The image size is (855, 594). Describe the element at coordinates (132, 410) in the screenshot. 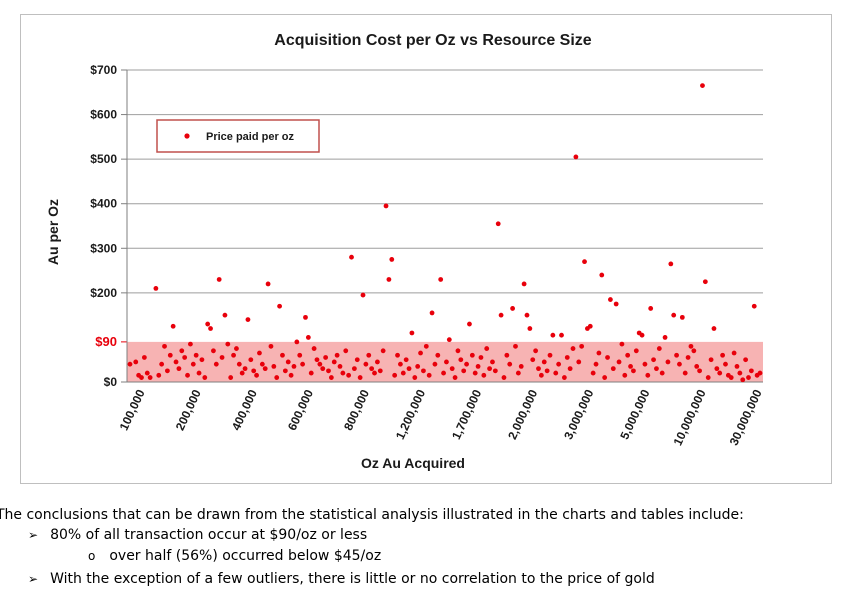

I see `x-tick-label: 100,000` at that location.